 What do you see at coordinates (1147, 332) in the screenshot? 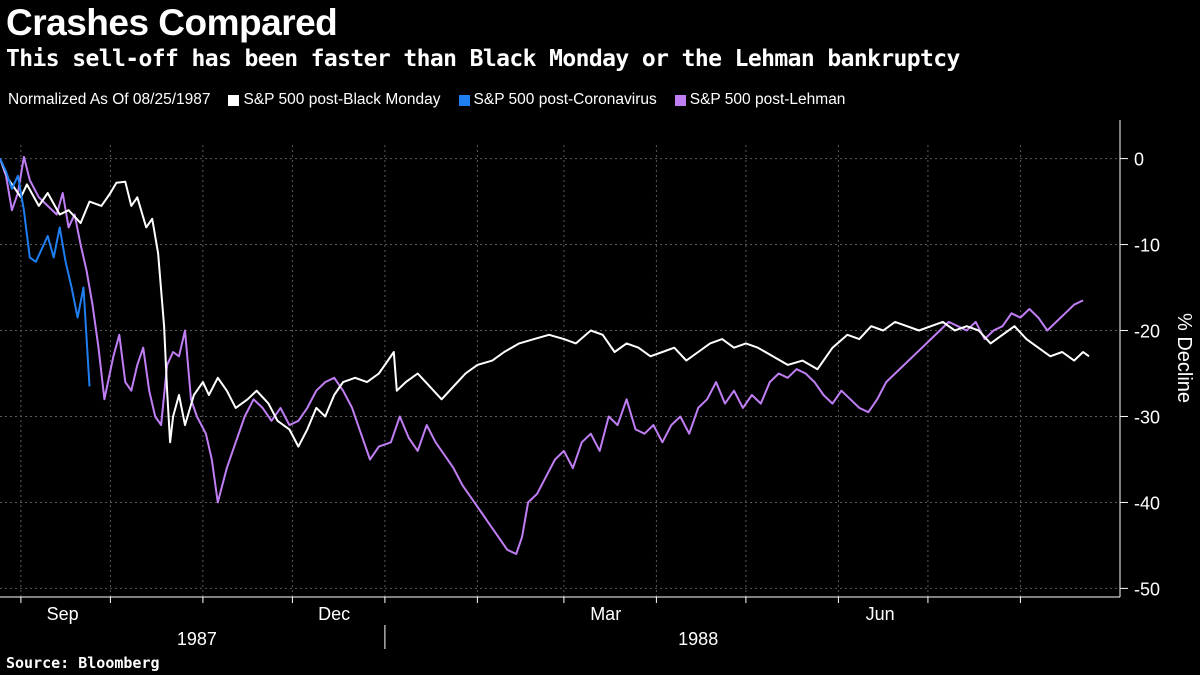
I see `y-tick-label: -20` at bounding box center [1147, 332].